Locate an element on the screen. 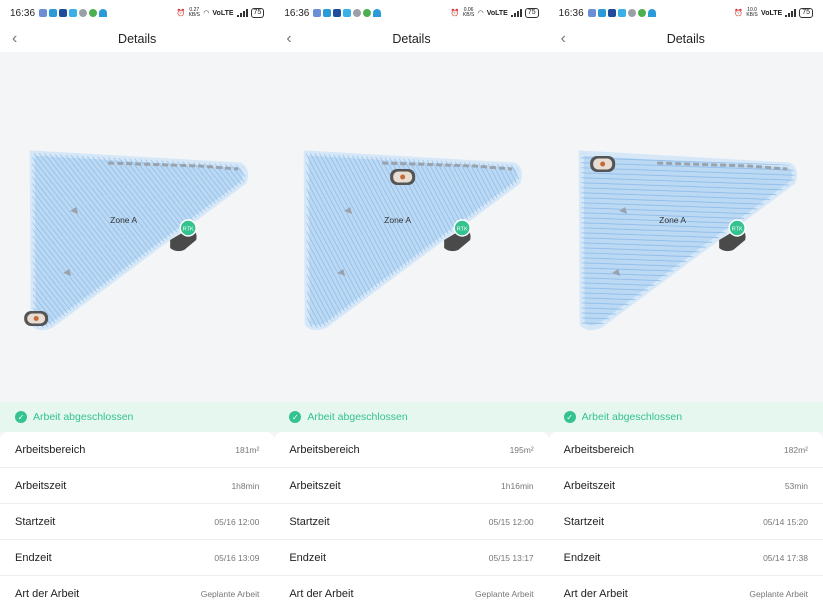 The image size is (823, 609). status-right: ⏰ 10.0 KB/S VoLTE 75 is located at coordinates (773, 13).